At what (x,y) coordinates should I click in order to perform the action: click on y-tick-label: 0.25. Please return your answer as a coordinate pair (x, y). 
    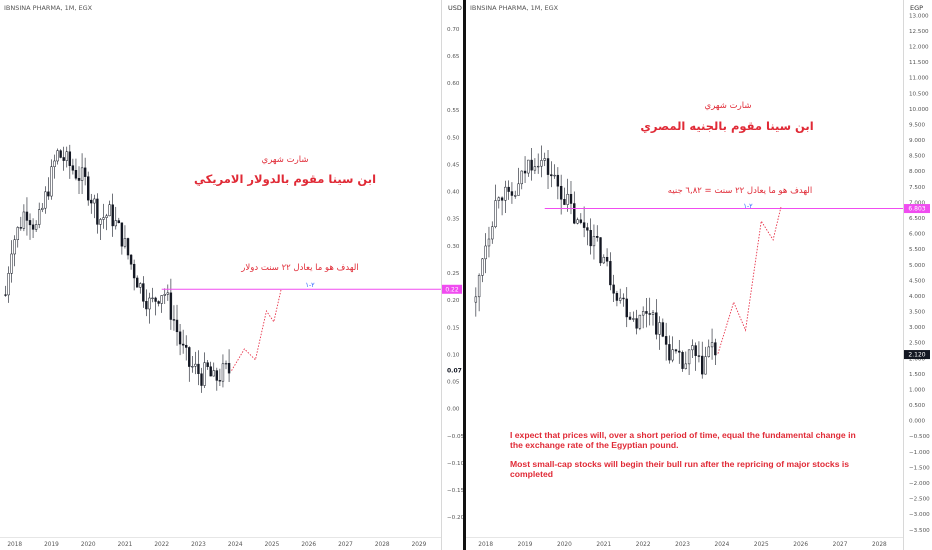
    Looking at the image, I should click on (453, 274).